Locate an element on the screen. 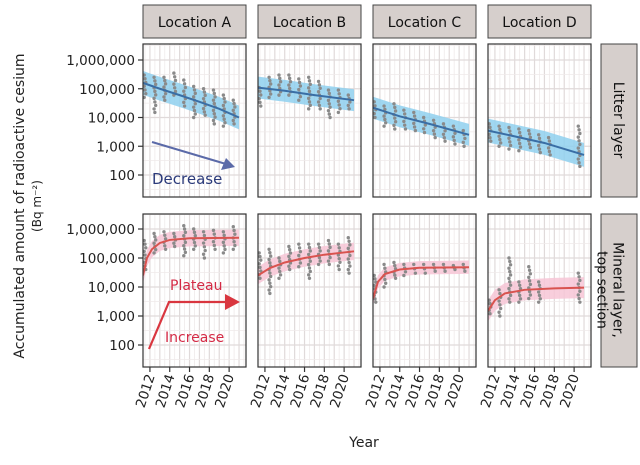  panel is located at coordinates (539, 120).